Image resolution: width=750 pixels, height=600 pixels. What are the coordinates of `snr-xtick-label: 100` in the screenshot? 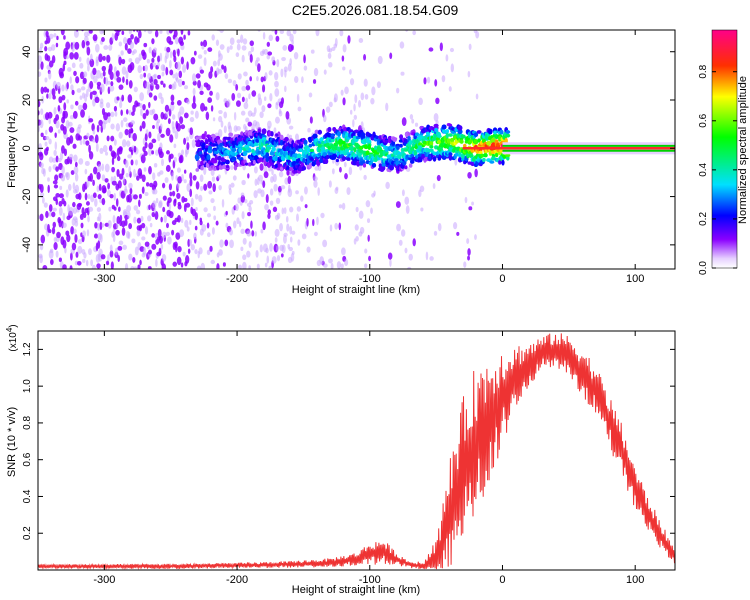 It's located at (635, 580).